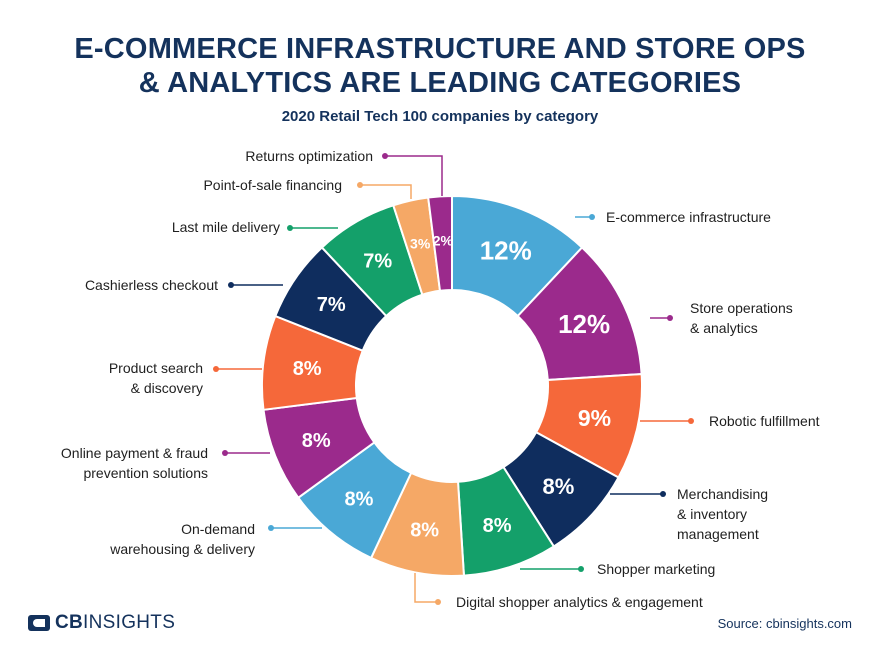 The image size is (880, 660). I want to click on category-label-4: Merchandising & inventory management, so click(722, 514).